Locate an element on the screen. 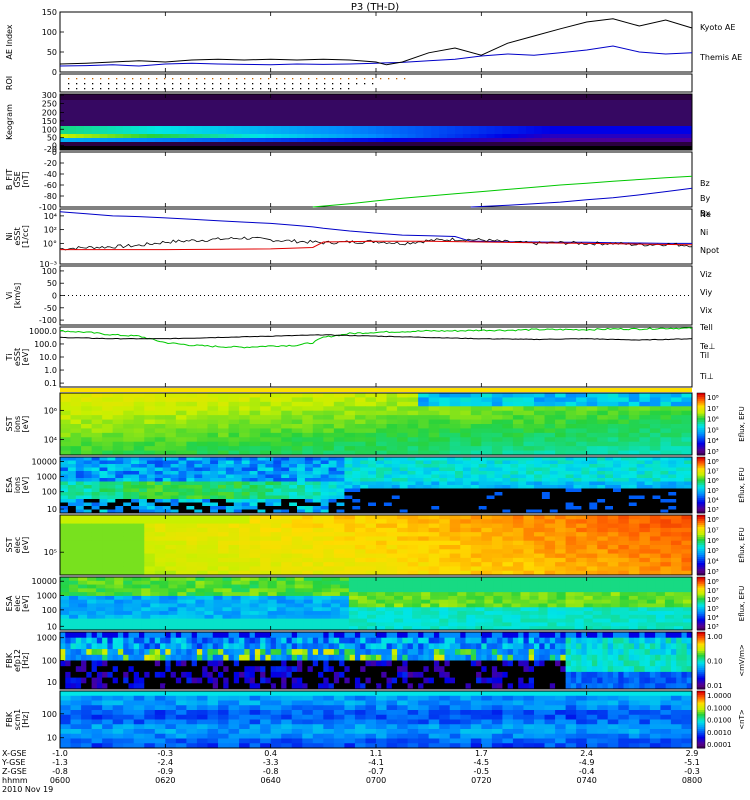 The height and width of the screenshot is (800, 750). xaxis-tick-label-5-2: -0.4 is located at coordinates (587, 771).